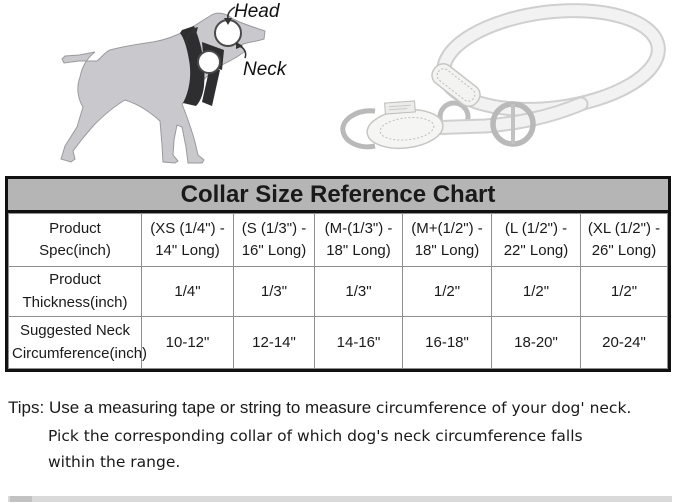  I want to click on collar-leather-sleeve, so click(456, 85).